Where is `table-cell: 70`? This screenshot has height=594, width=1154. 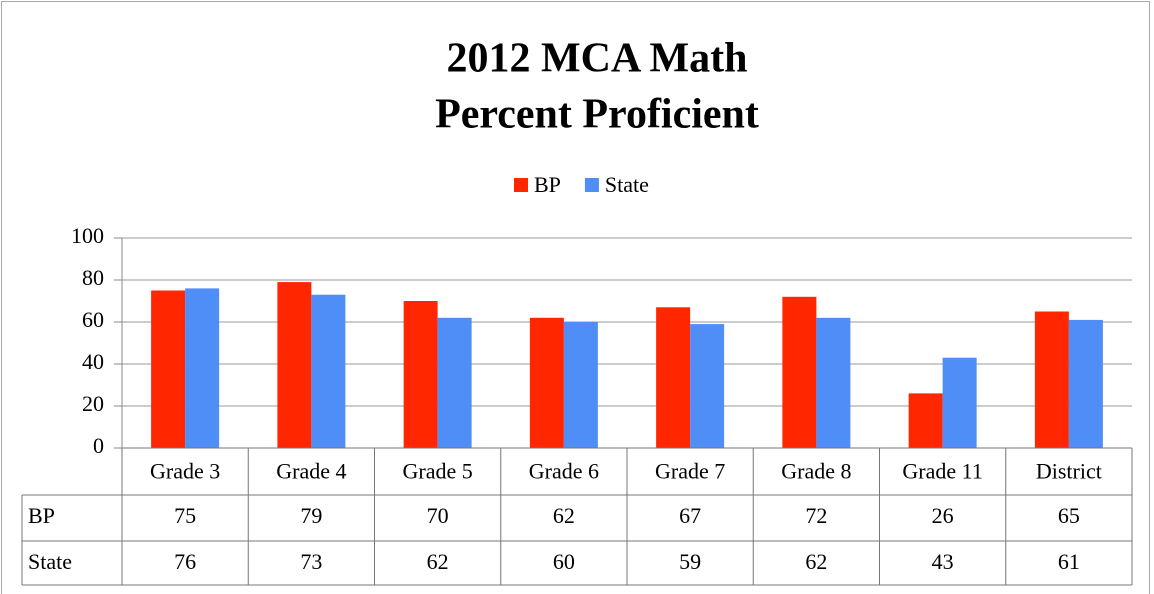 table-cell: 70 is located at coordinates (438, 515).